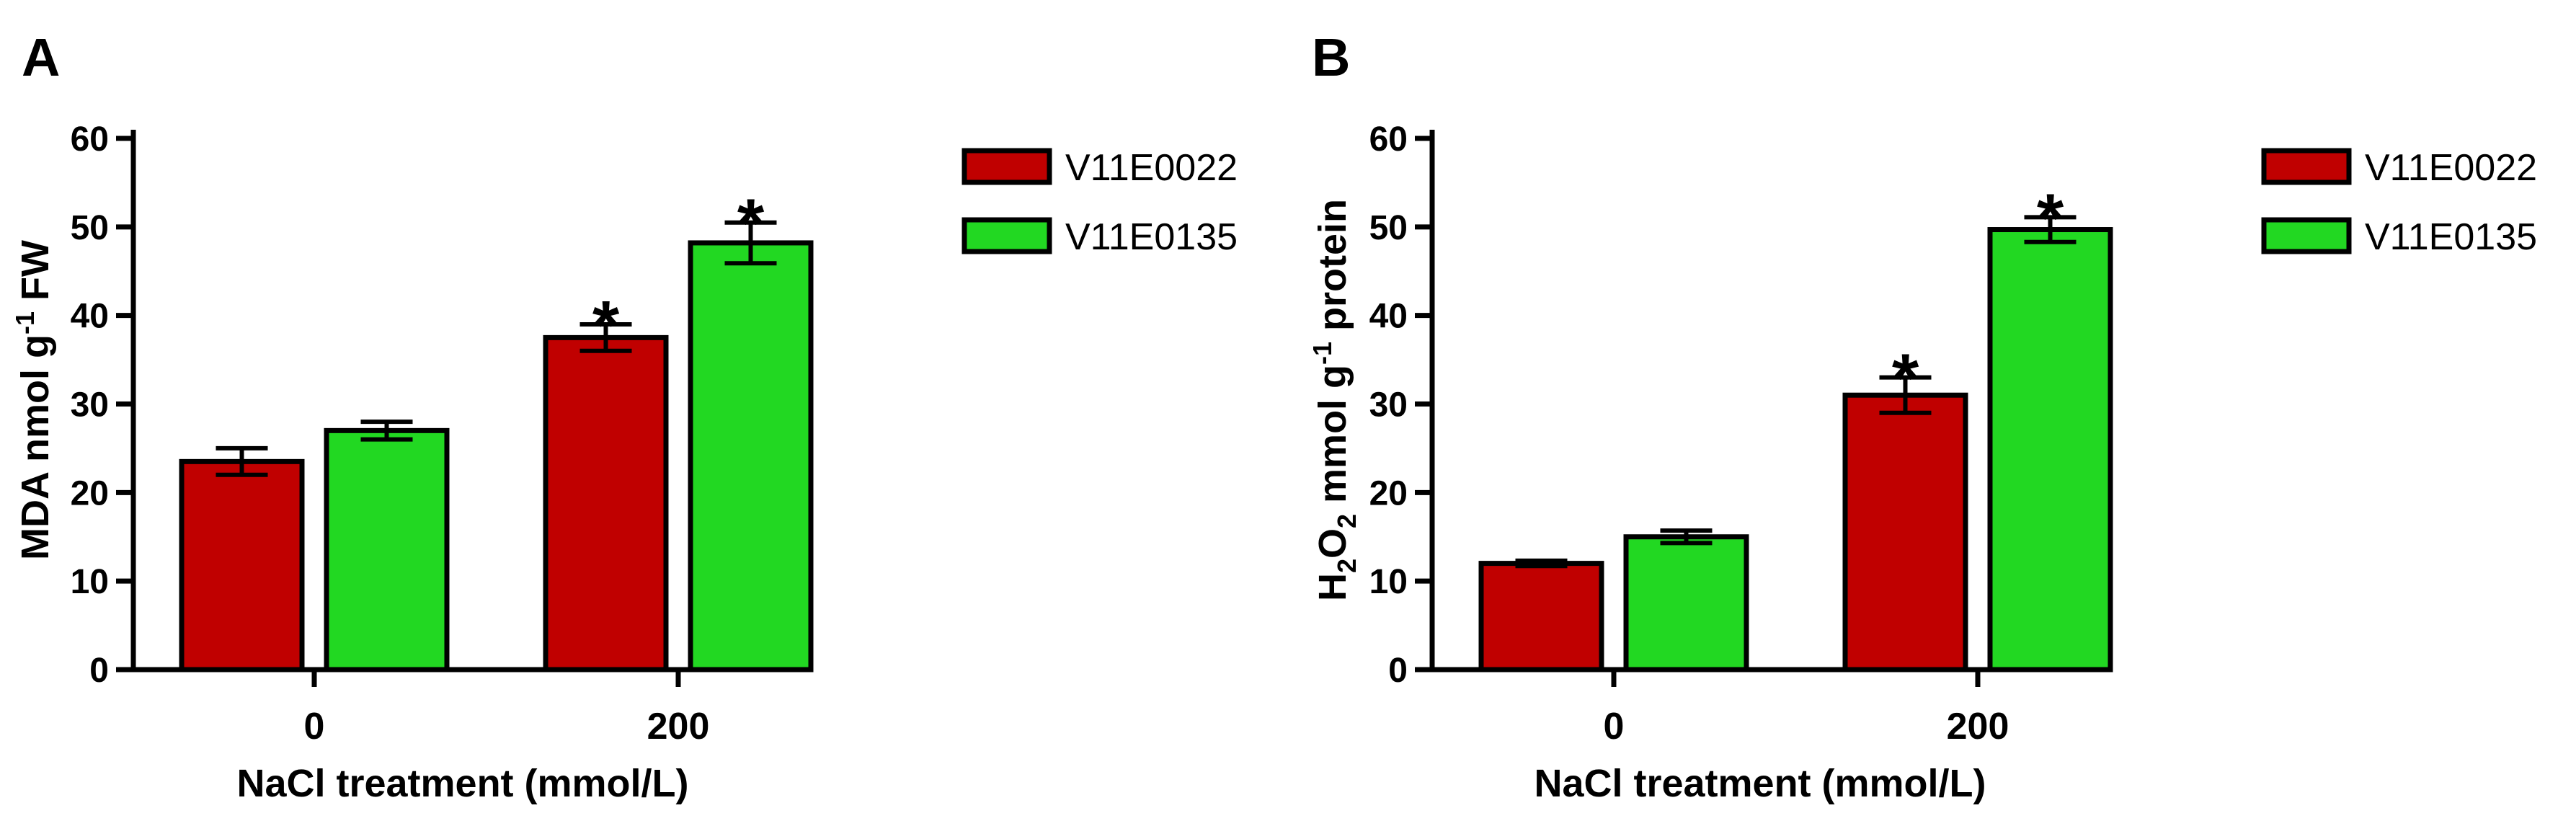 This screenshot has height=839, width=2576. What do you see at coordinates (1331, 57) in the screenshot?
I see `panel-b-letter: B` at bounding box center [1331, 57].